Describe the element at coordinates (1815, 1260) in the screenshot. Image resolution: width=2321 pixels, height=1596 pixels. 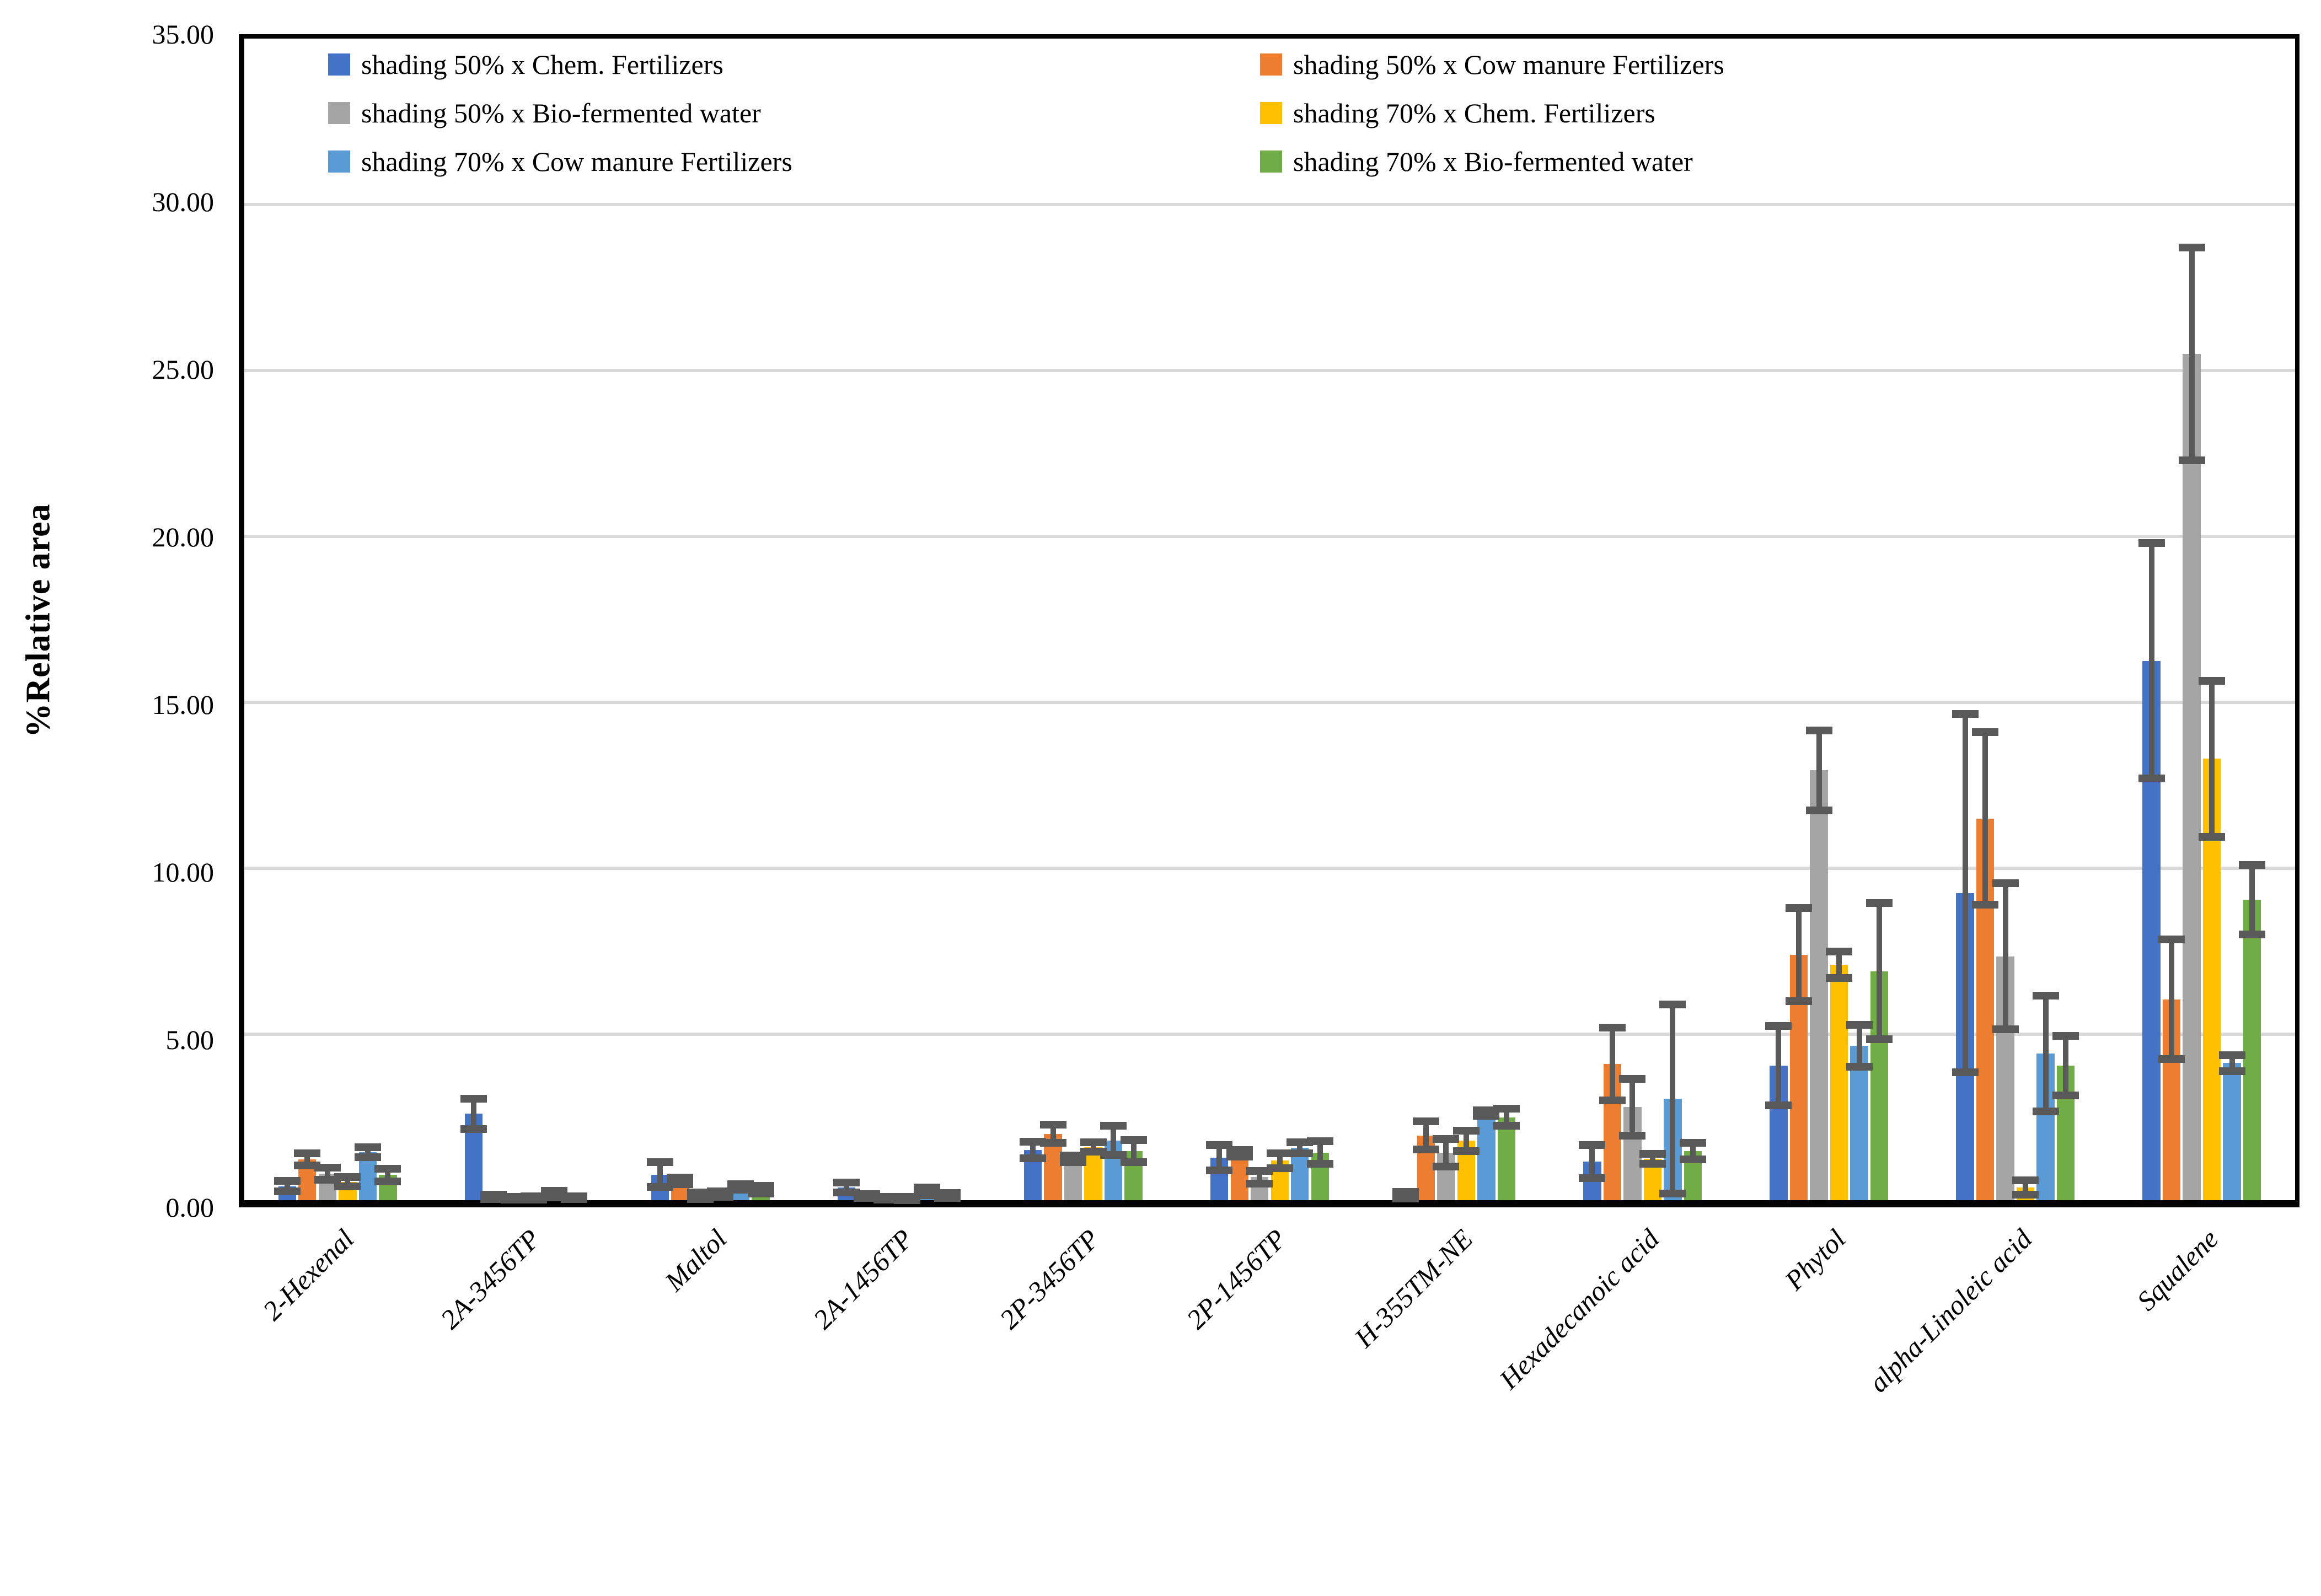
I see `x-label-Phytol: Phytol` at that location.